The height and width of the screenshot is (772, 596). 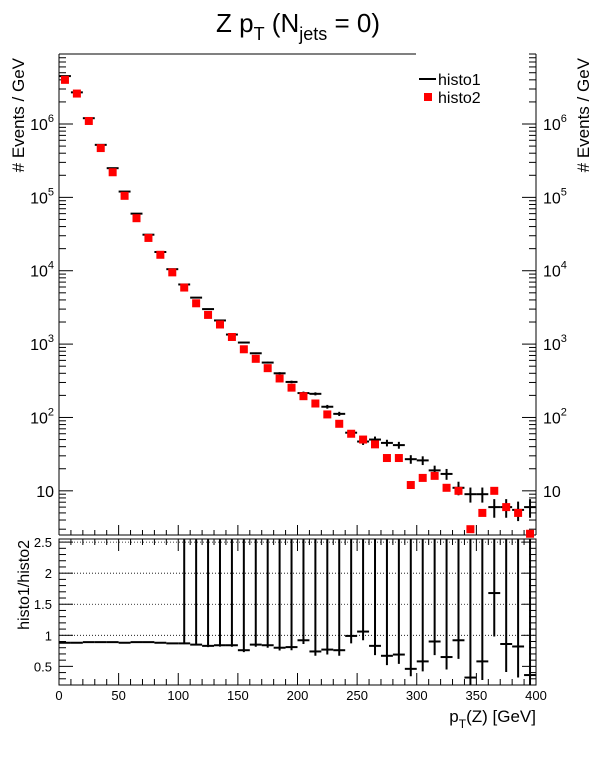 What do you see at coordinates (118, 695) in the screenshot?
I see `x-tick-label: 50` at bounding box center [118, 695].